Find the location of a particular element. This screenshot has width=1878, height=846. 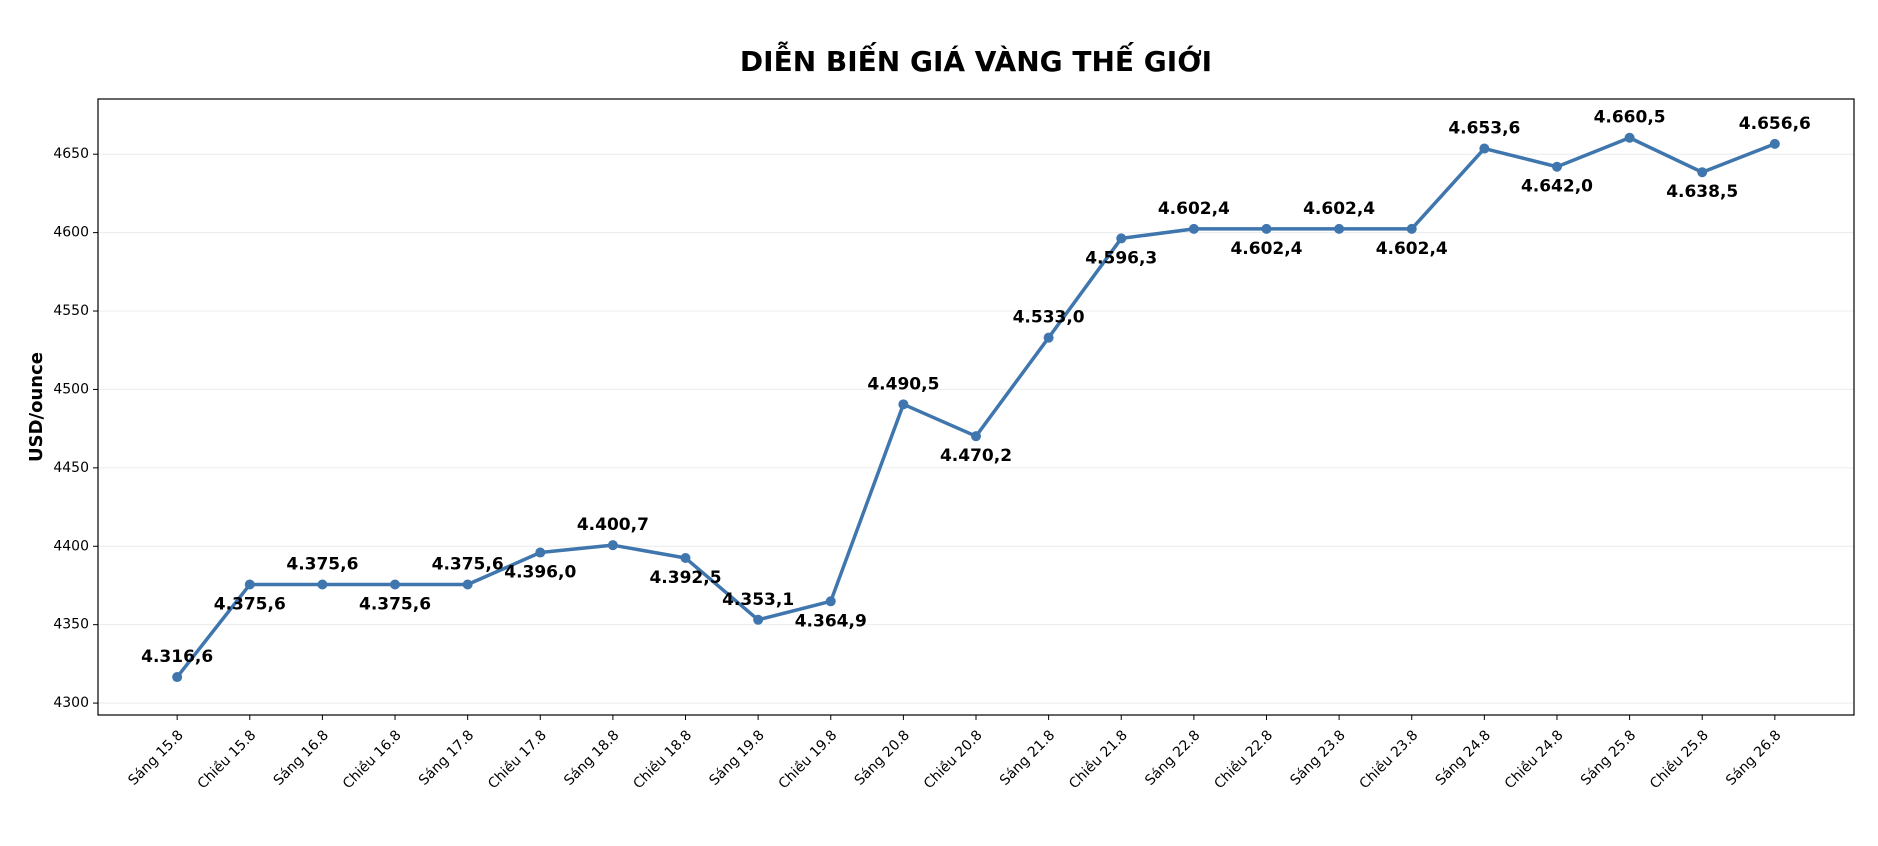

x-tick-label: Chiều 17.8 is located at coordinates (517, 760).